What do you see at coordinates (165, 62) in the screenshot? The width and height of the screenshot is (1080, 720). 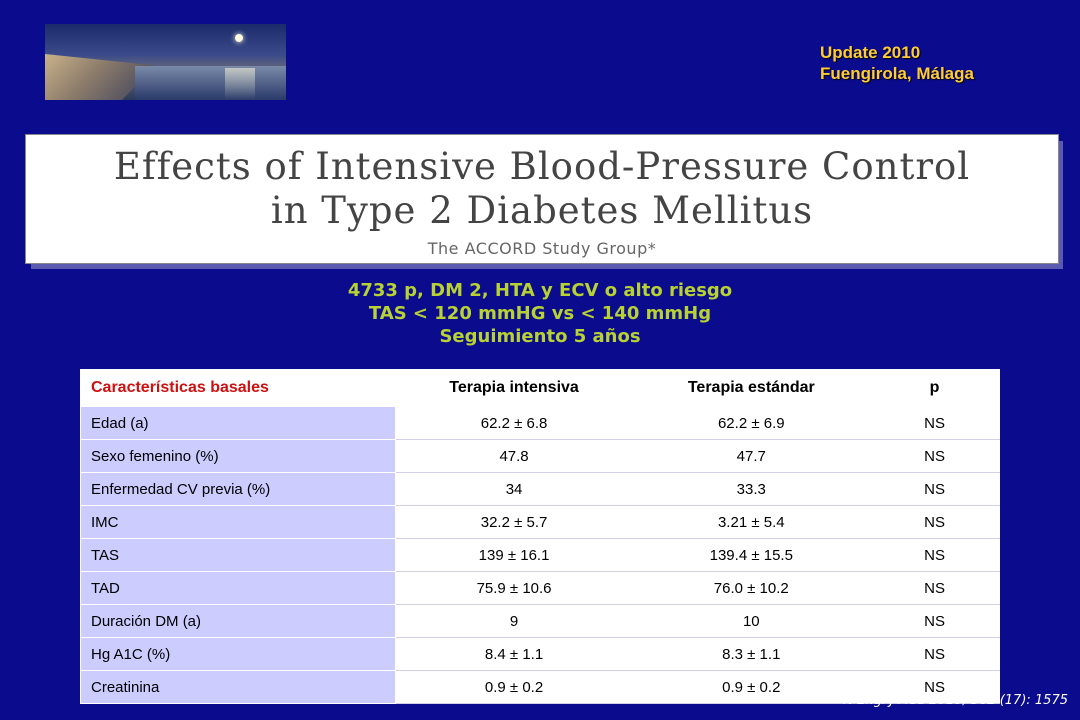 I see `coastal-night-photo` at bounding box center [165, 62].